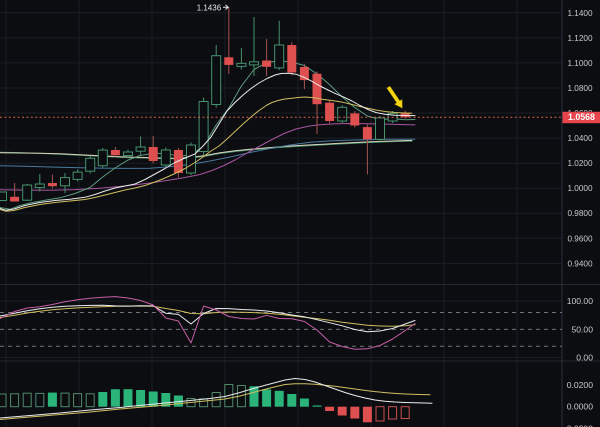  Describe the element at coordinates (584, 358) in the screenshot. I see `svg-text: 0.00` at that location.